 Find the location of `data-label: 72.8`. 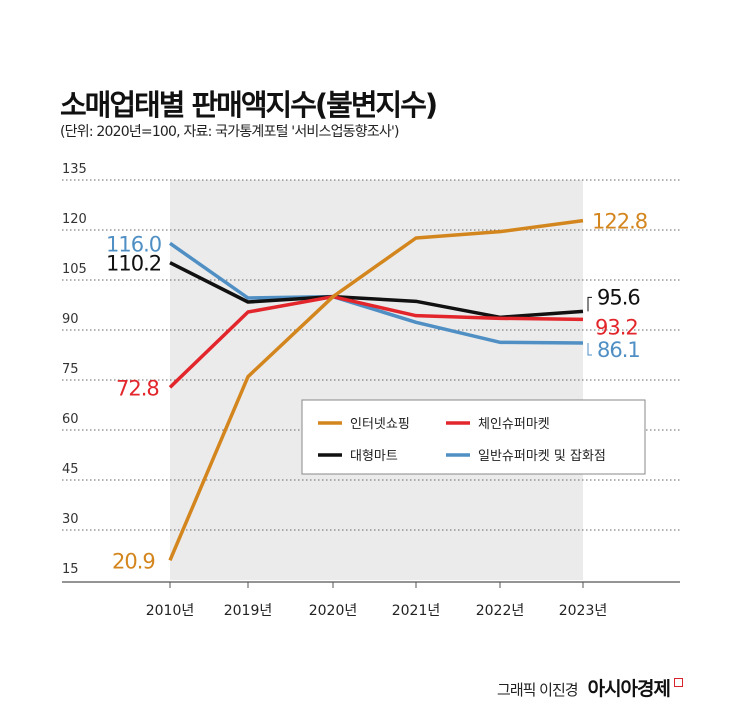

data-label: 72.8 is located at coordinates (137, 388).